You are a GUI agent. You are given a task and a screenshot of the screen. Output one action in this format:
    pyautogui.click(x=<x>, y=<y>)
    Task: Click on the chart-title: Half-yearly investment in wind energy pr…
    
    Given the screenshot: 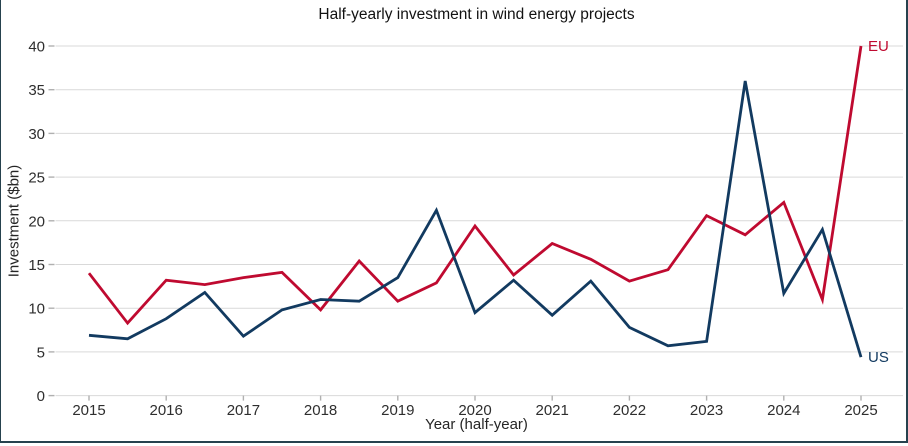 What is the action you would take?
    pyautogui.click(x=476, y=14)
    